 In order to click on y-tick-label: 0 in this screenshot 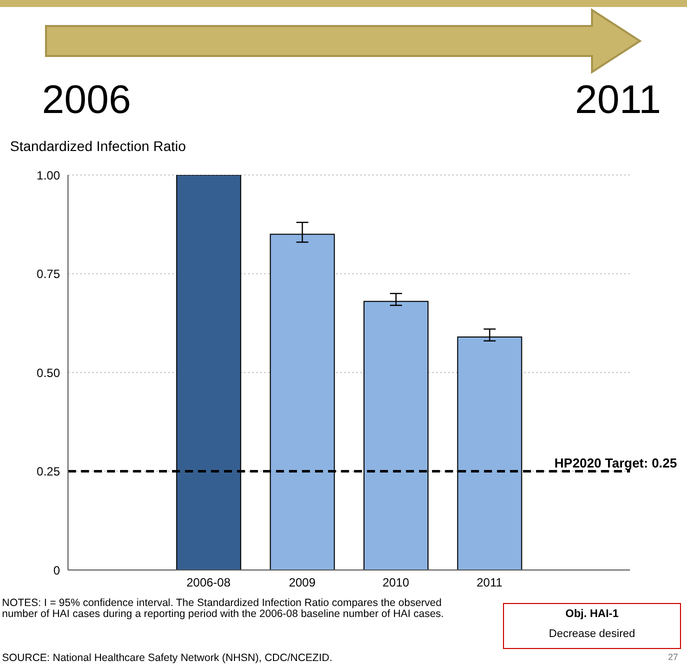, I will do `click(56, 570)`.